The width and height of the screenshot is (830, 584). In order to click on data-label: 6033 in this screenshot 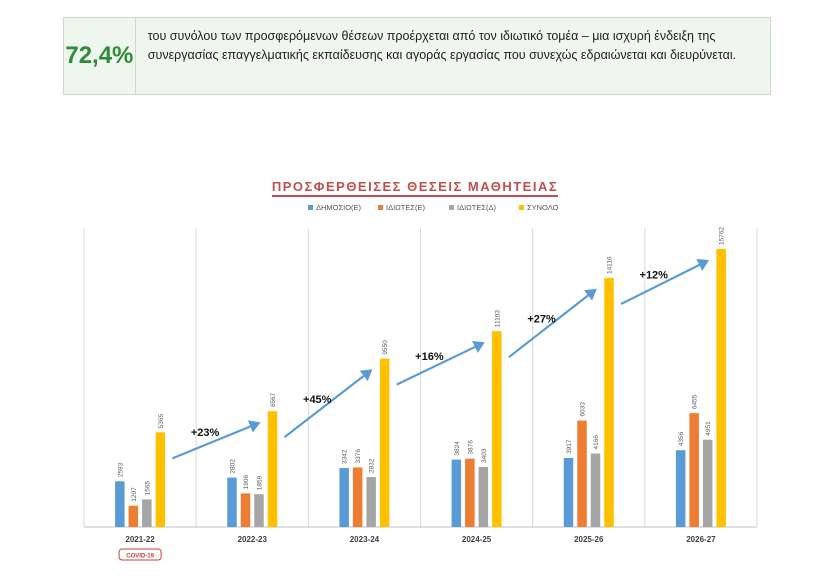, I will do `click(583, 409)`.